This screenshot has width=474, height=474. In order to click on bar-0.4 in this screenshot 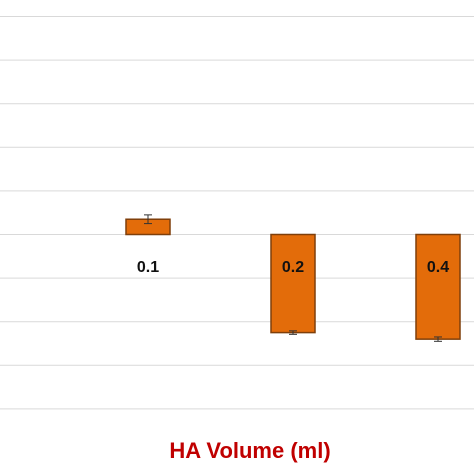, I will do `click(438, 286)`.